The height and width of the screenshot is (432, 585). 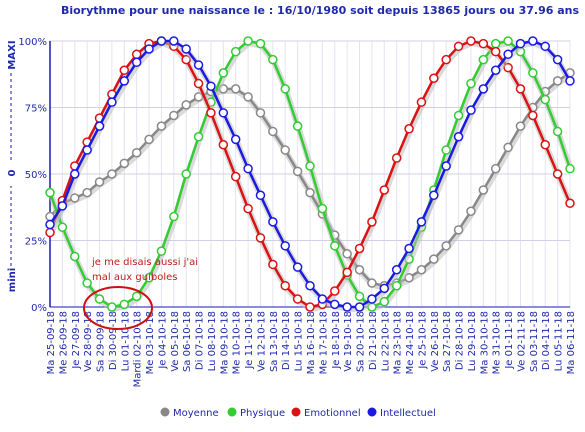 What do you see at coordinates (144, 262) in the screenshot?
I see `annotation-line-1: je me disais aussi j'ai` at bounding box center [144, 262].